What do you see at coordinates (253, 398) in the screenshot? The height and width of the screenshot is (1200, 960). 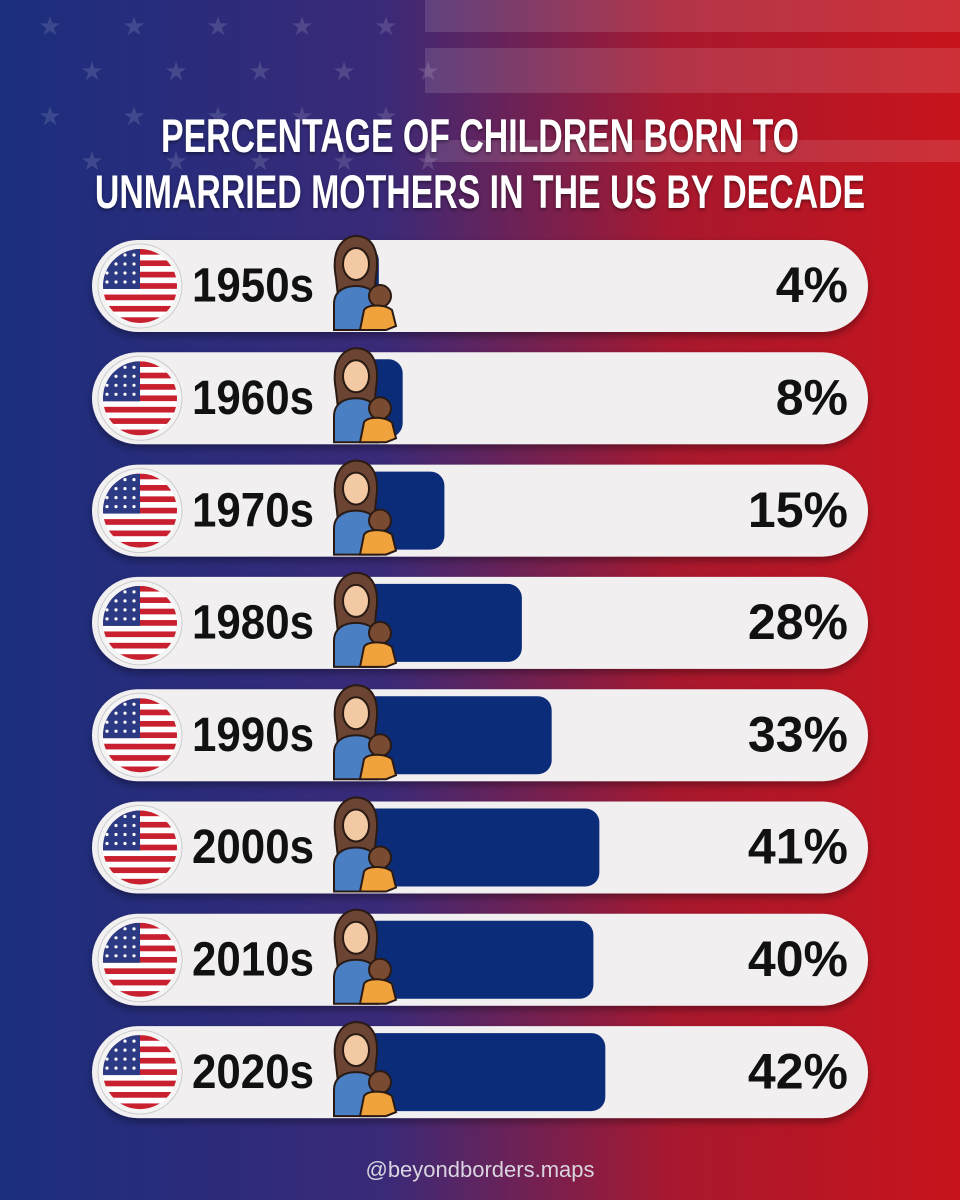 I see `category-label: 1960s` at bounding box center [253, 398].